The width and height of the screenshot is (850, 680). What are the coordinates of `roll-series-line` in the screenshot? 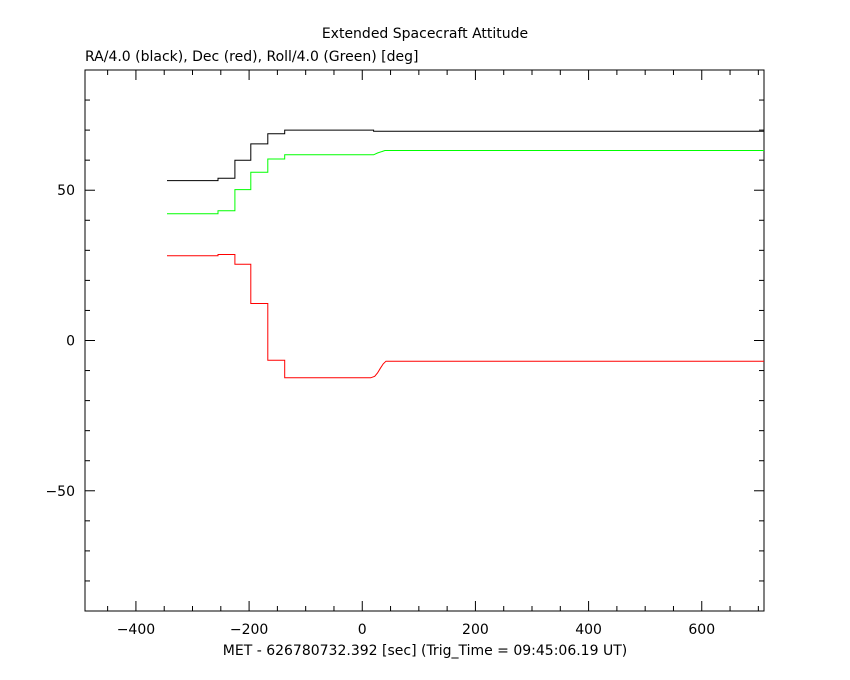 It's located at (465, 182).